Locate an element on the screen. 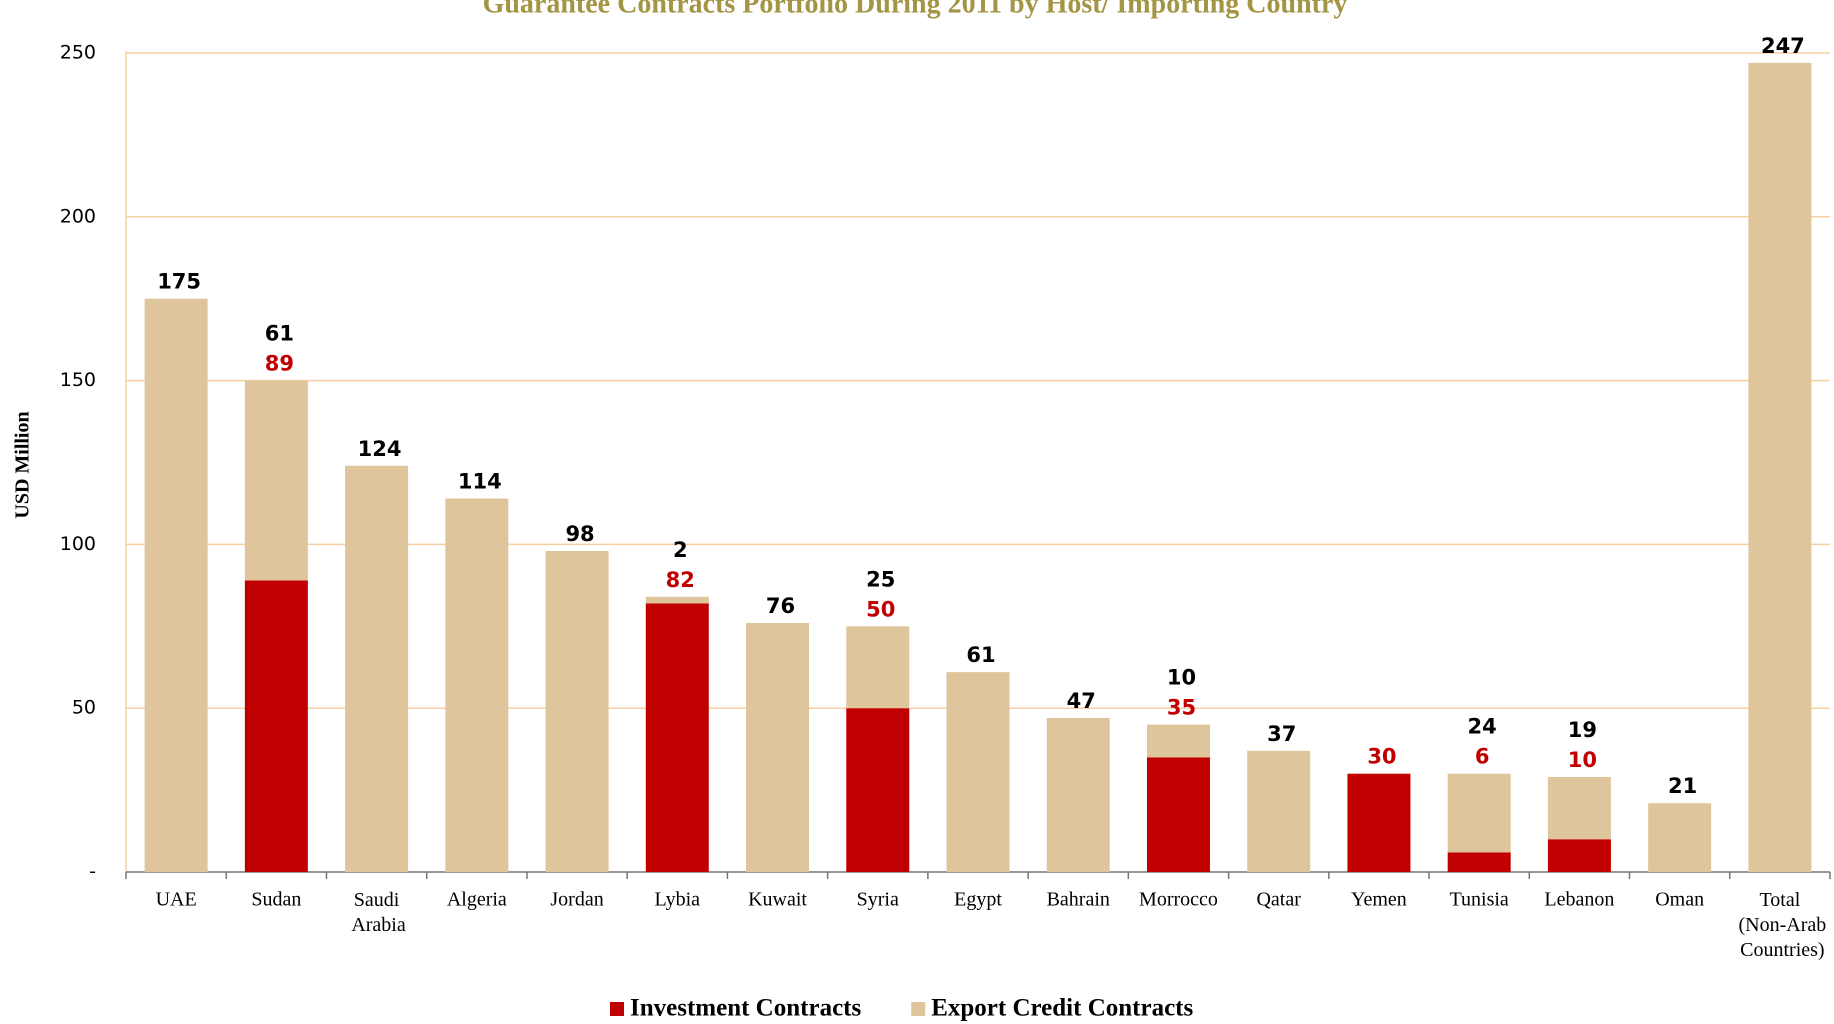  x-tick-label: Qatar is located at coordinates (1278, 900).